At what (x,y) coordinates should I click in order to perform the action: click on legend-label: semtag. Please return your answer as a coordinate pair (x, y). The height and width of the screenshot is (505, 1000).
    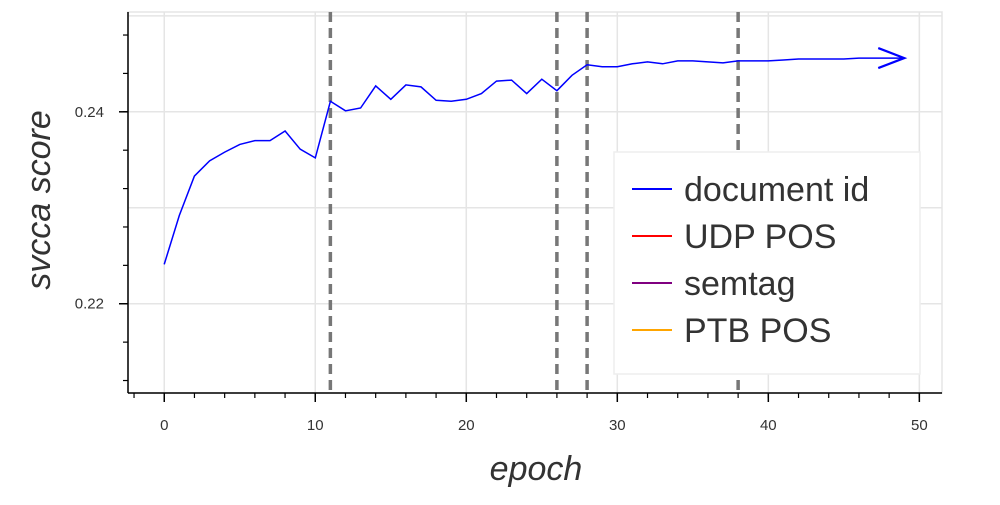
    Looking at the image, I should click on (740, 284).